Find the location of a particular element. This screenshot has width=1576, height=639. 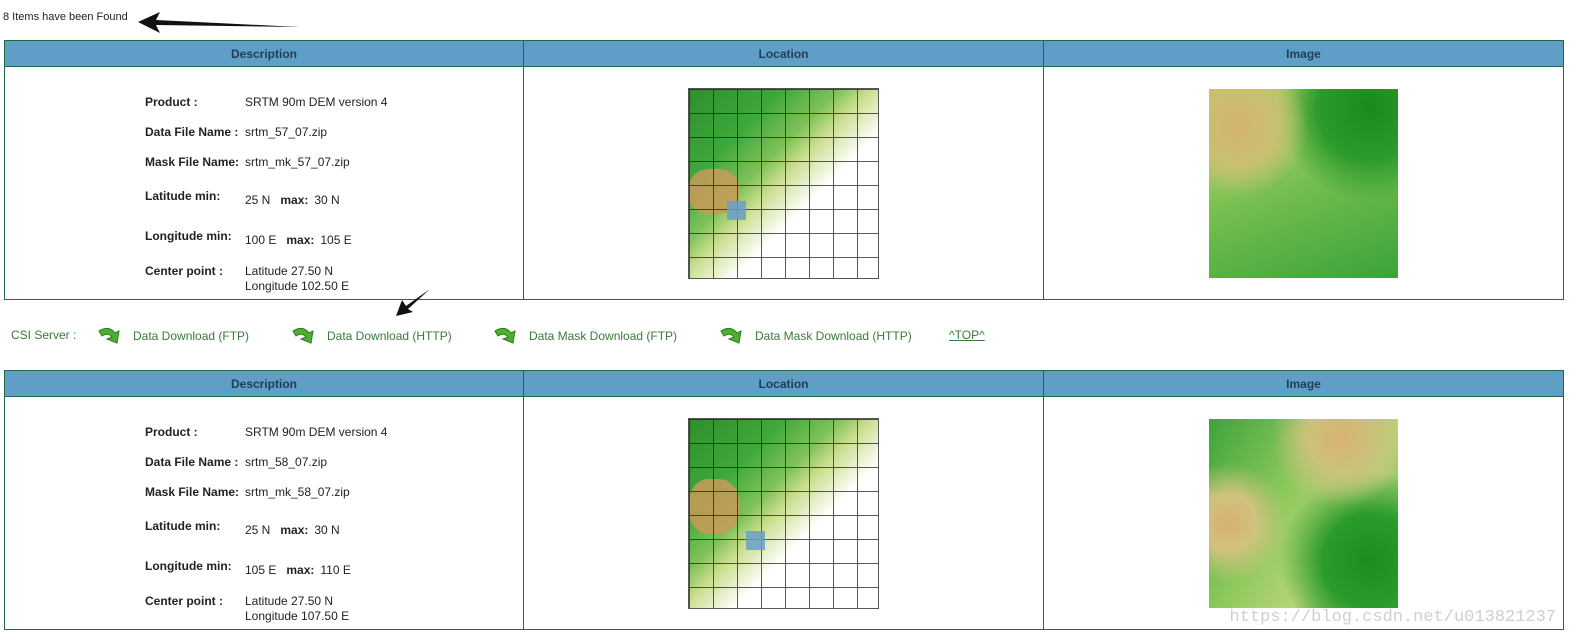

csi-server-label: CSI Server : is located at coordinates (44, 335).